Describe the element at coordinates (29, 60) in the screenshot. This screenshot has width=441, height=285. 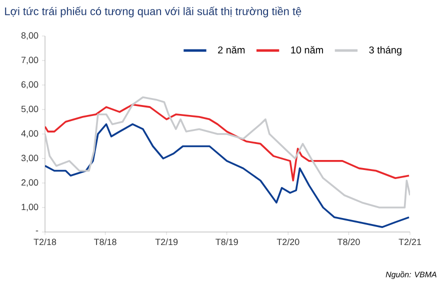
I see `y-tick-label: 7,00` at that location.